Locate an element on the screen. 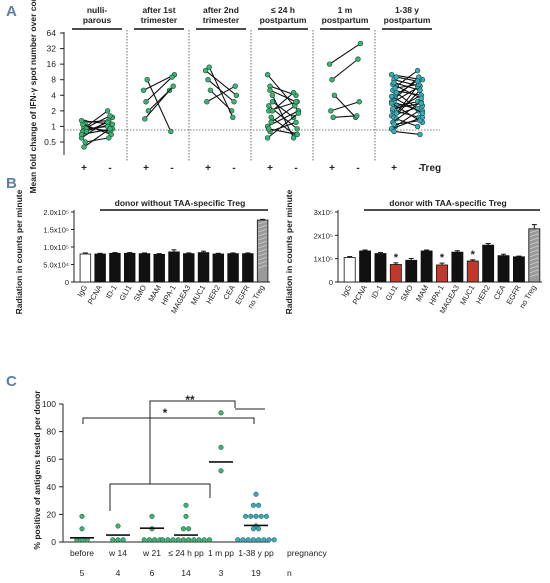 This screenshot has width=550, height=583. category-label: IgG is located at coordinates (82, 290).